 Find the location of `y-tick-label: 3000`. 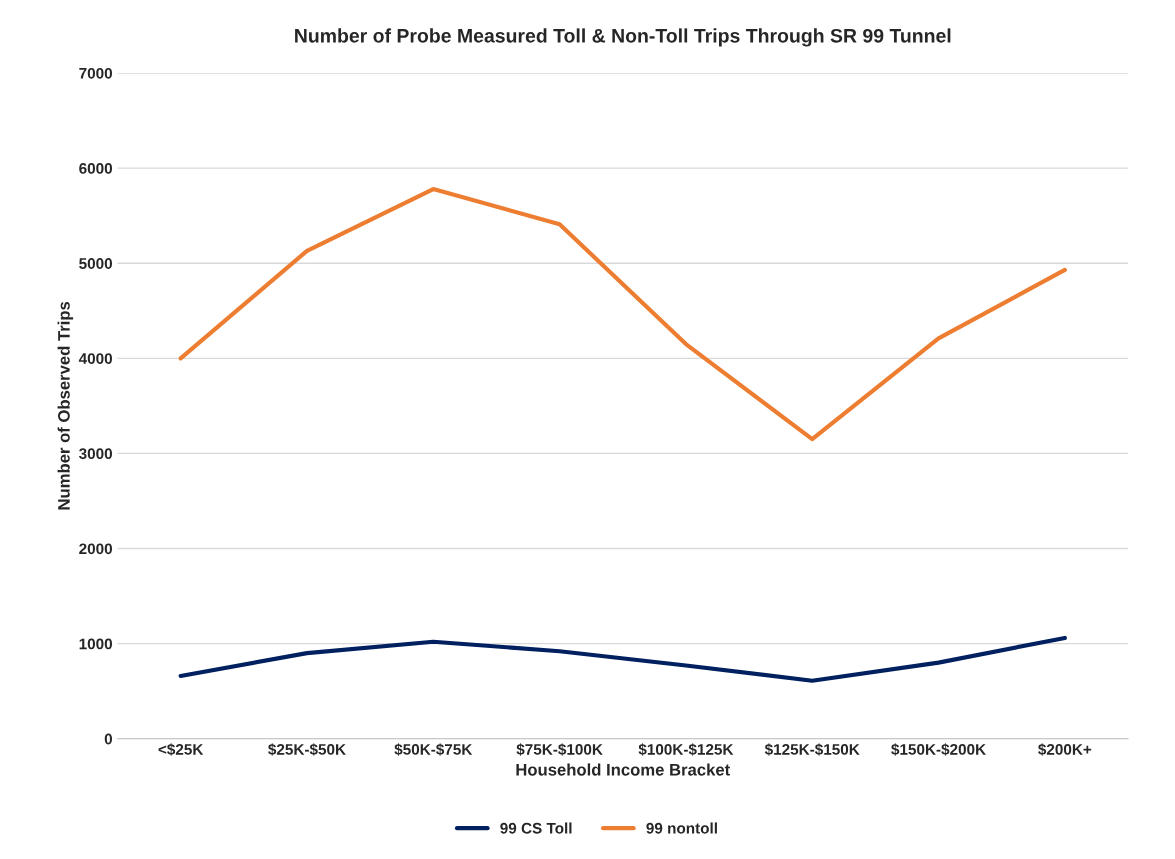

y-tick-label: 3000 is located at coordinates (96, 454).